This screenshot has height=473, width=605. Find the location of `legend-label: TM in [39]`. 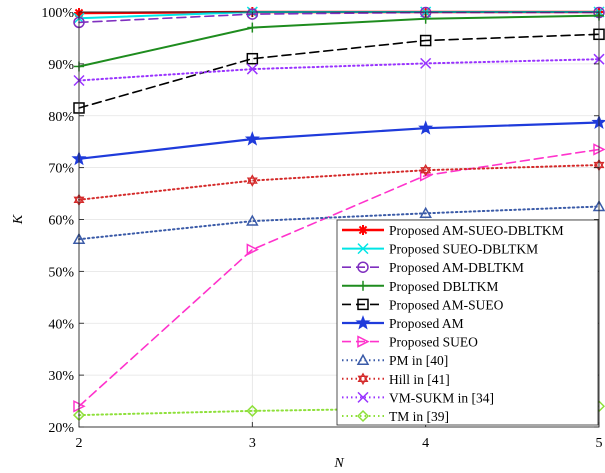

legend-label: TM in [39] is located at coordinates (419, 416).